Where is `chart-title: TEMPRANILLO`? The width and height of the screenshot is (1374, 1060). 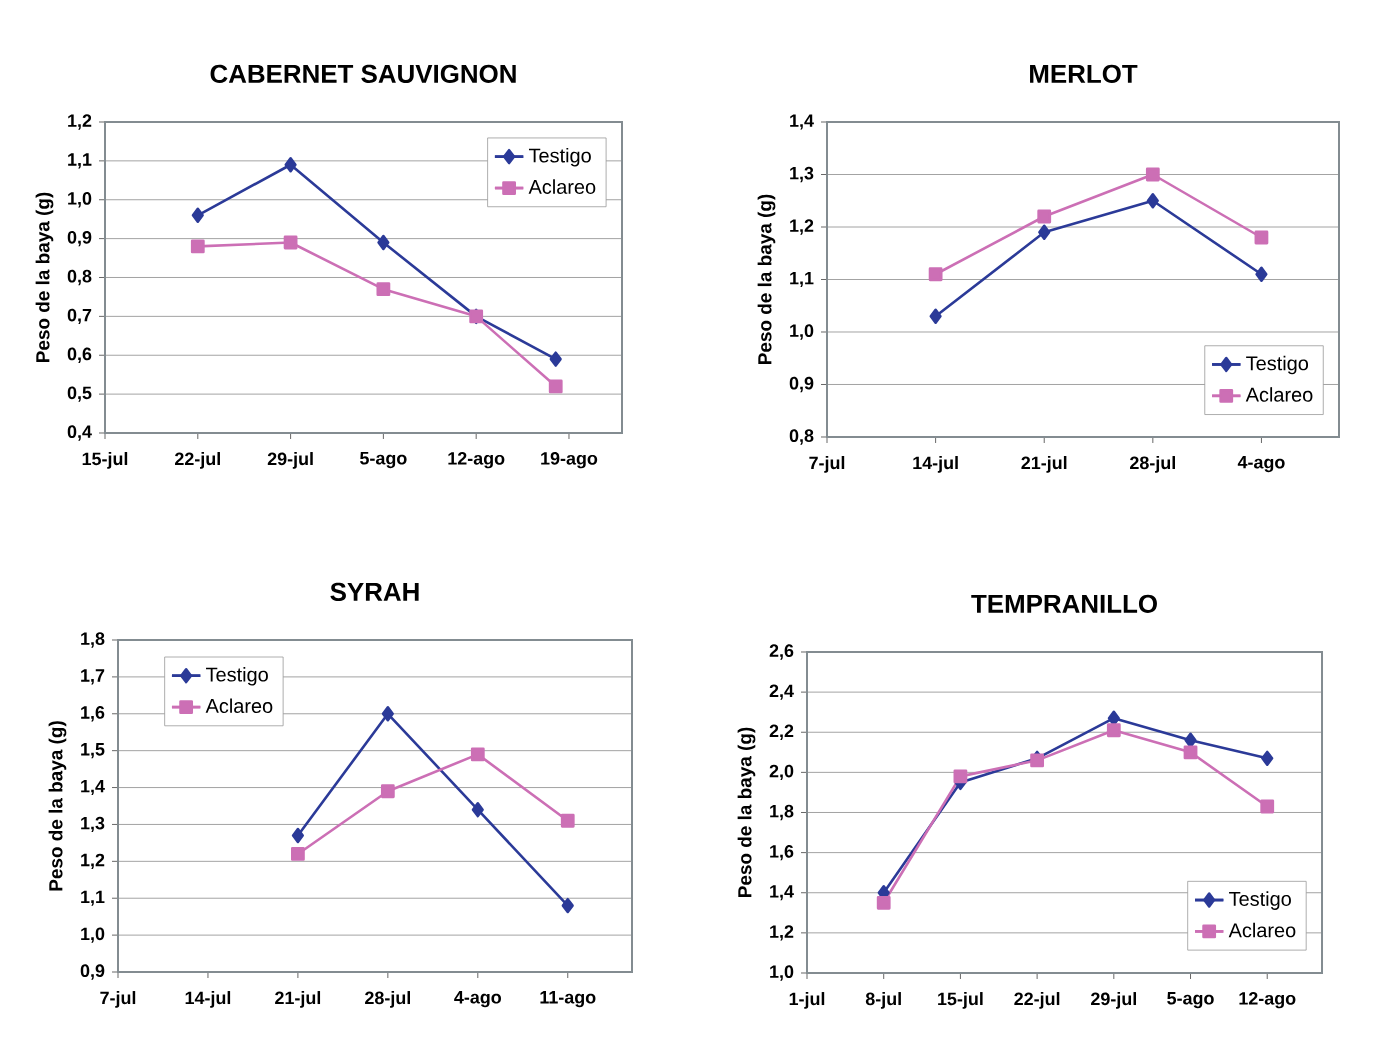
chart-title: TEMPRANILLO is located at coordinates (1064, 603).